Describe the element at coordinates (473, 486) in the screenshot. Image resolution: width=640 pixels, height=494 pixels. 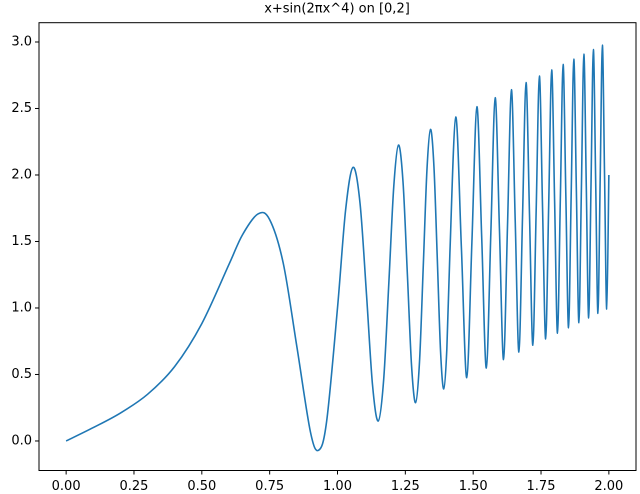
I see `x-tick-label: 1.50` at that location.